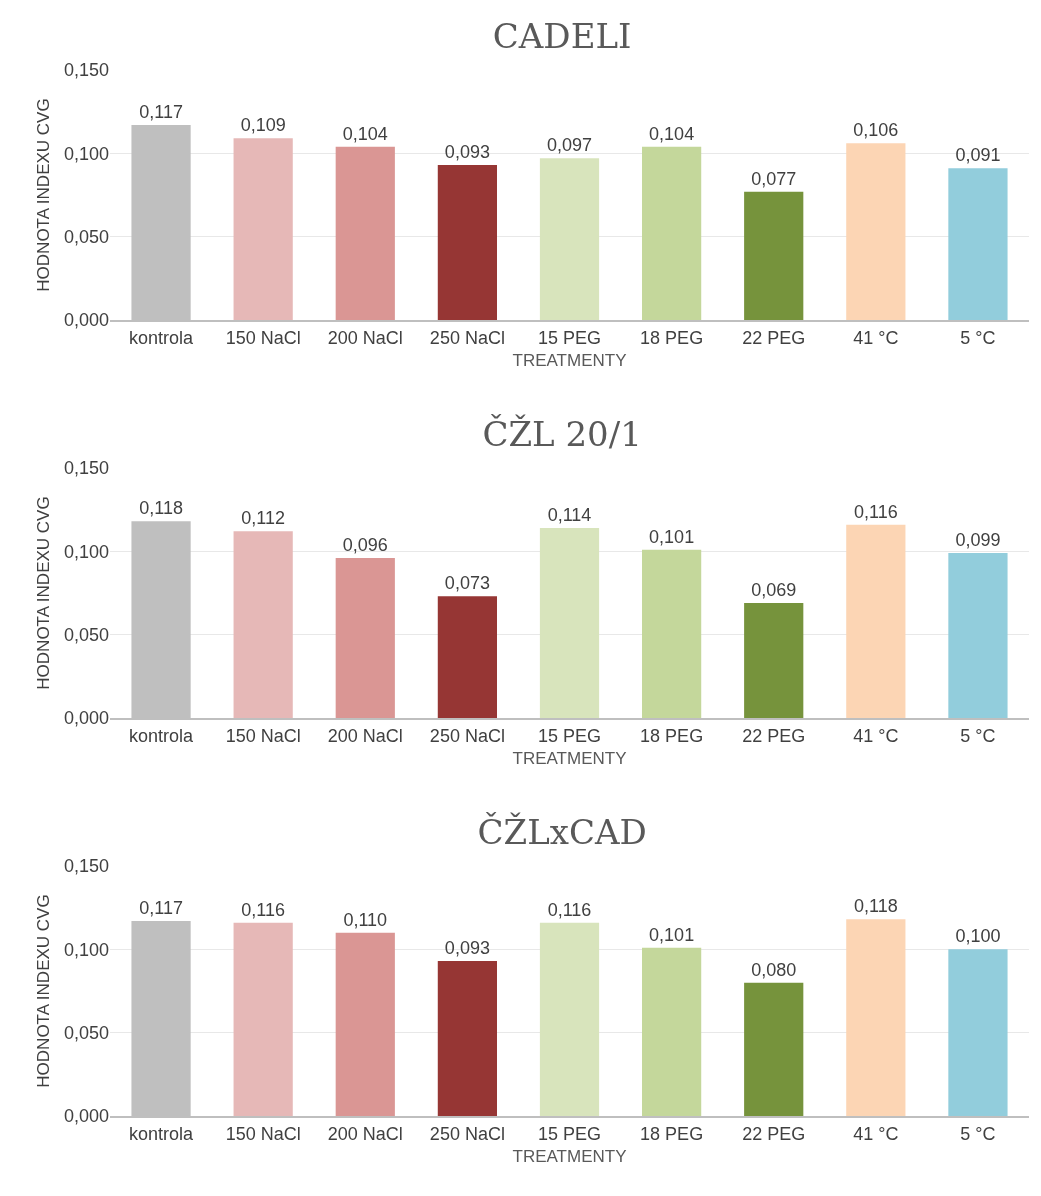 The image size is (1041, 1196). Describe the element at coordinates (263, 125) in the screenshot. I see `data-label: 0,109` at that location.